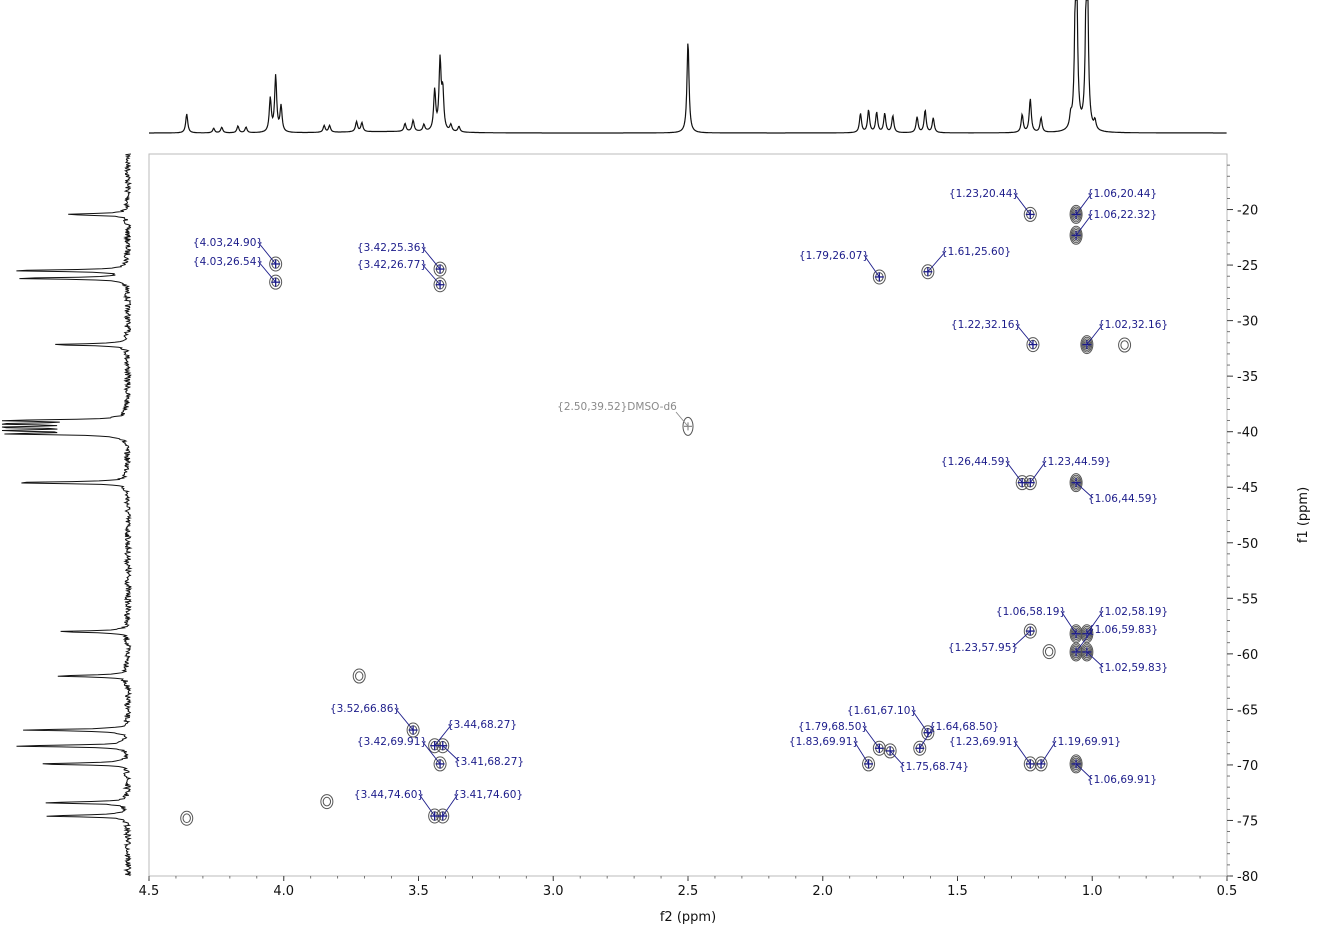  I want to click on peak-label: {1.06,69.91}, so click(1122, 780).